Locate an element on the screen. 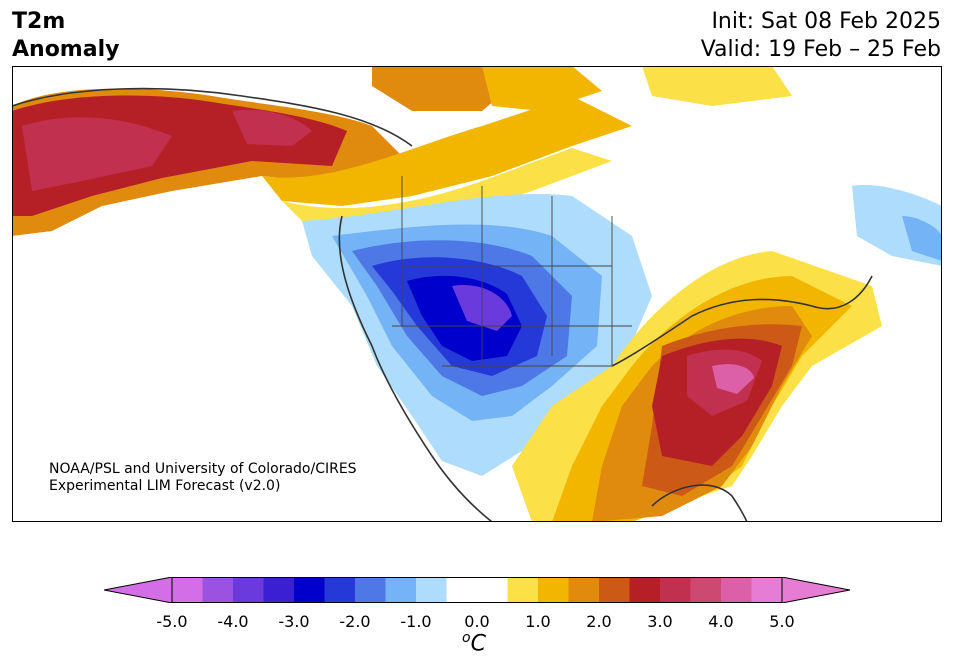  colorbar-tick-label: -5.0 is located at coordinates (172, 621).